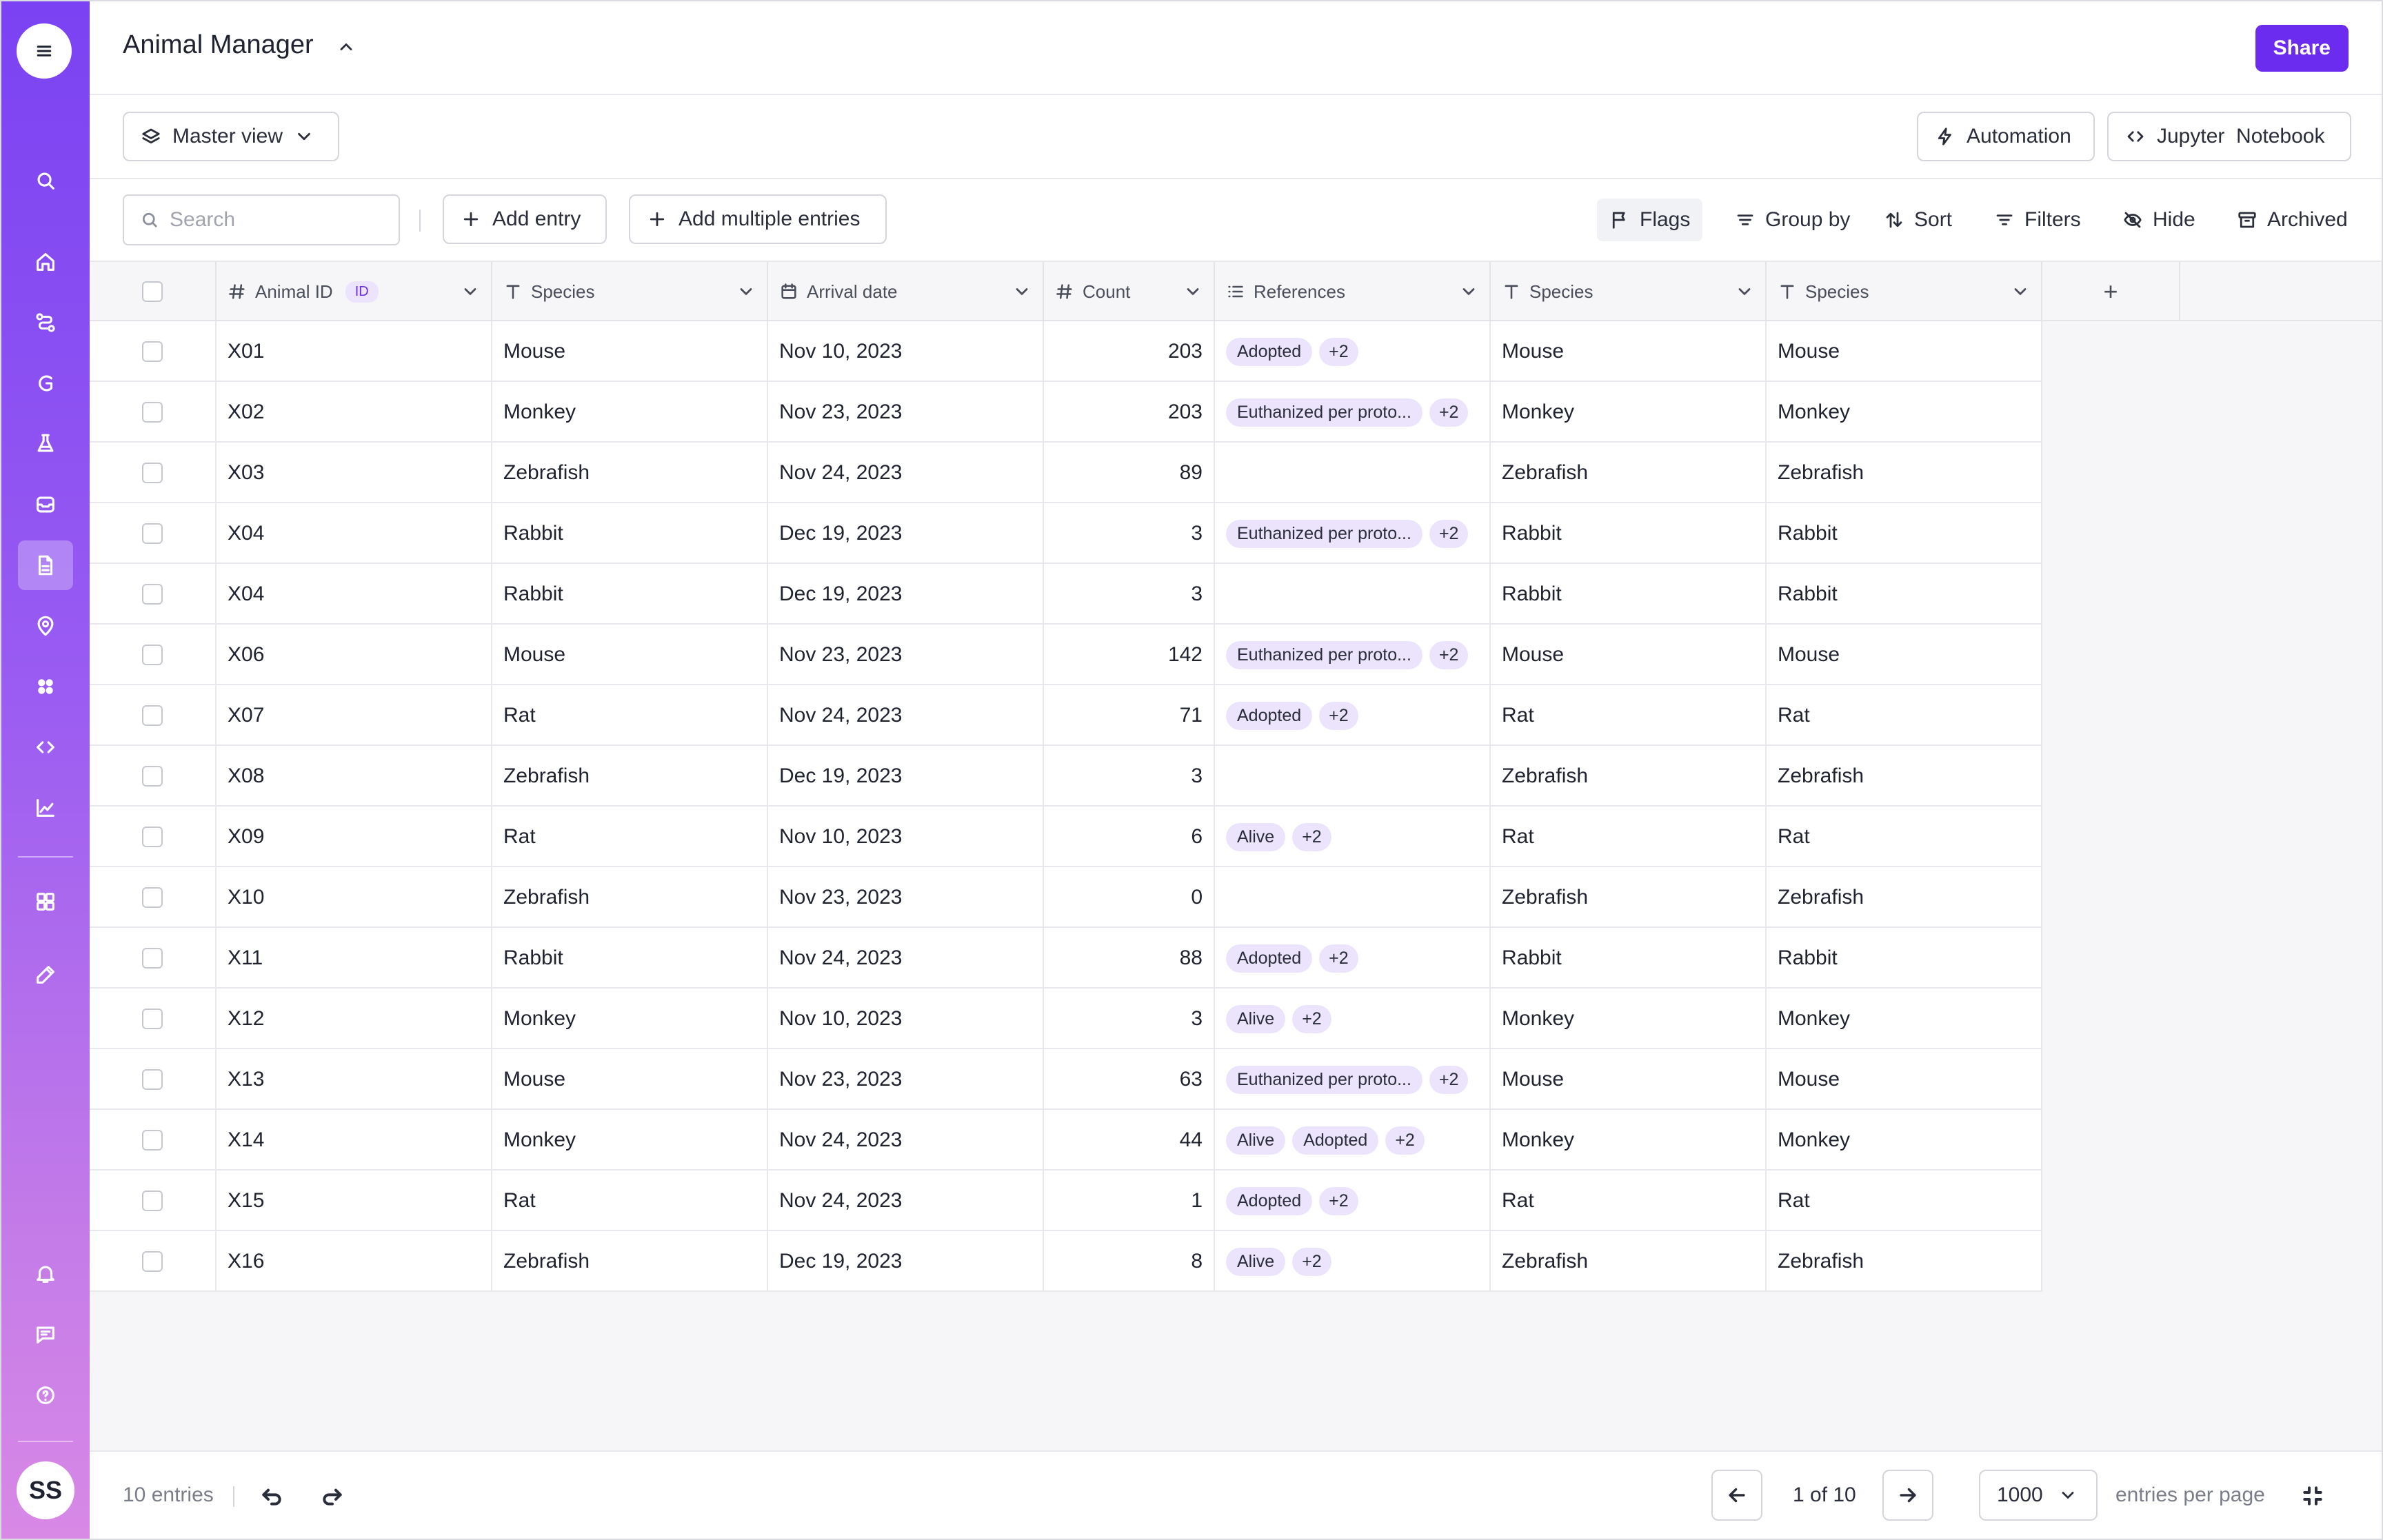 The width and height of the screenshot is (2383, 1540). Describe the element at coordinates (906, 1262) in the screenshot. I see `cell-arrival-date: Dec 19, 2023` at that location.